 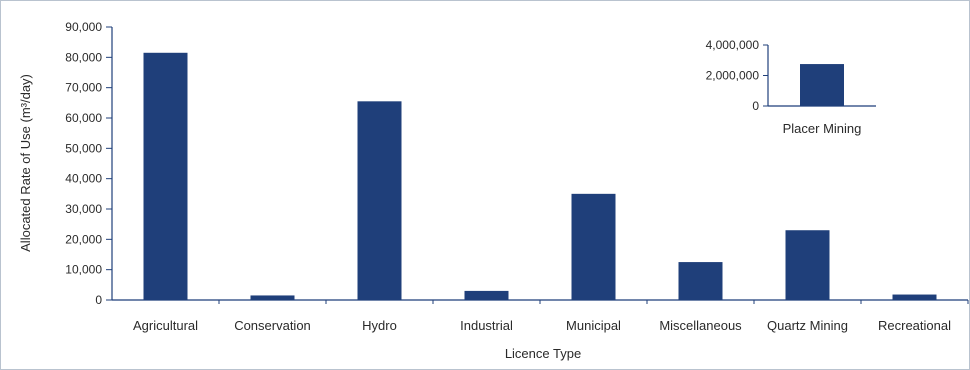 I want to click on y-tick-label: 20,000, so click(x=83, y=239).